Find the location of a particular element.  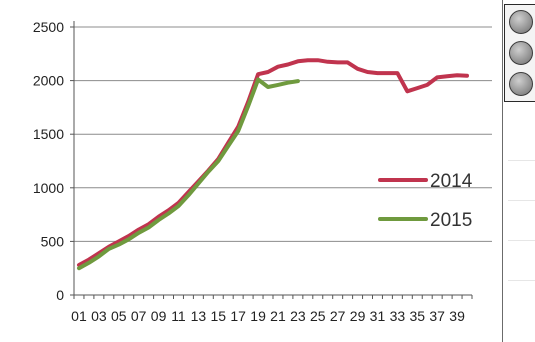

legend-label-2015: 2015 is located at coordinates (451, 220).